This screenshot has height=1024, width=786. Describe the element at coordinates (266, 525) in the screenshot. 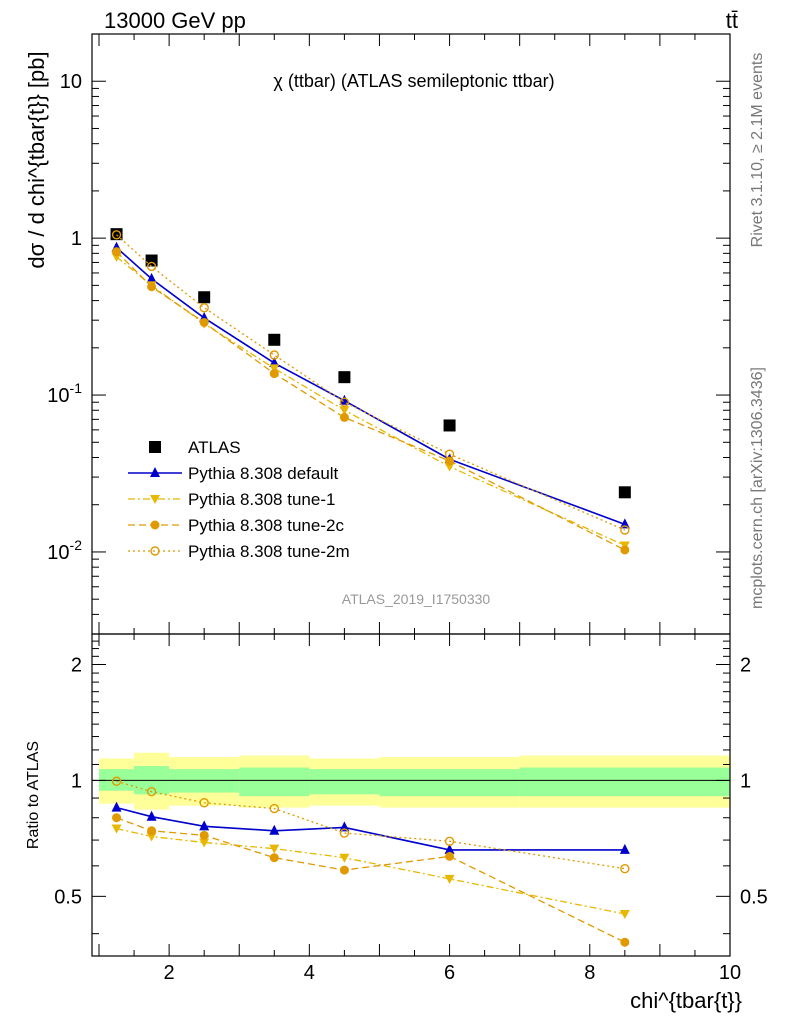

I see `legend-label-3: Pythia 8.308 tune-2c` at that location.